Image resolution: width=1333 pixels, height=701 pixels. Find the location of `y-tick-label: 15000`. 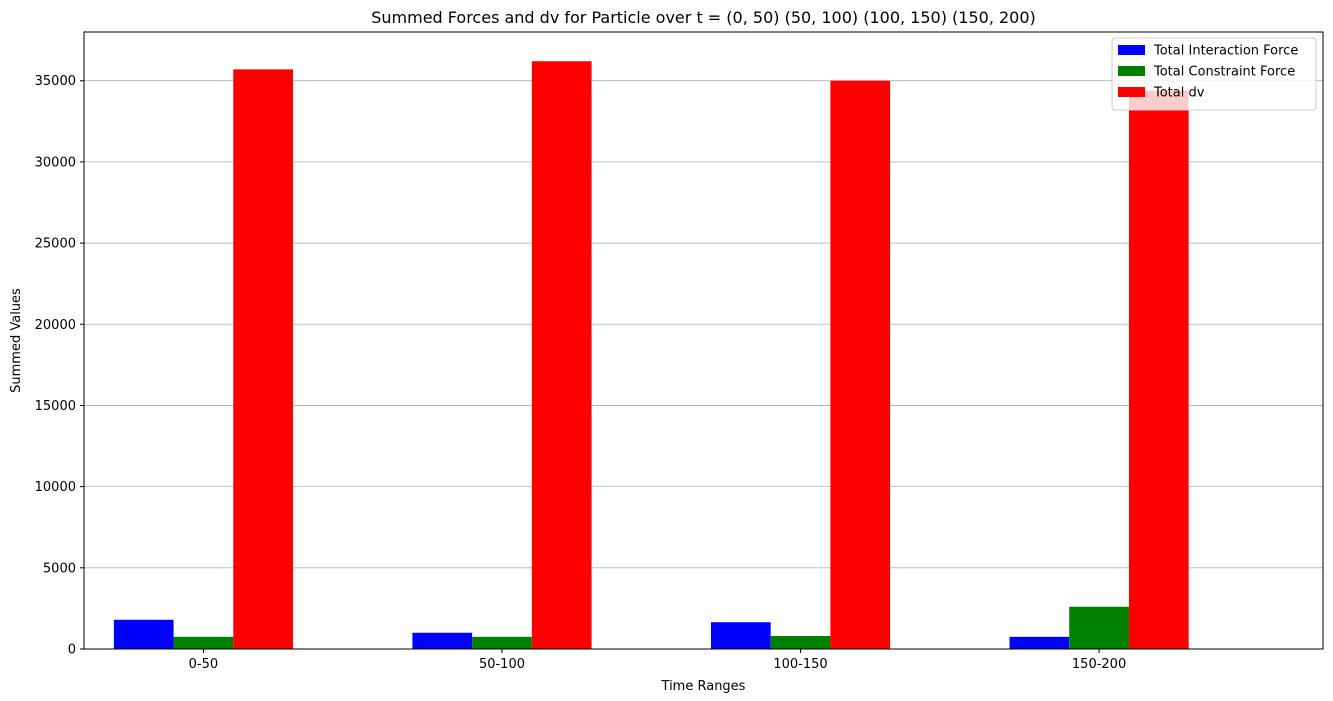

y-tick-label: 15000 is located at coordinates (55, 406).